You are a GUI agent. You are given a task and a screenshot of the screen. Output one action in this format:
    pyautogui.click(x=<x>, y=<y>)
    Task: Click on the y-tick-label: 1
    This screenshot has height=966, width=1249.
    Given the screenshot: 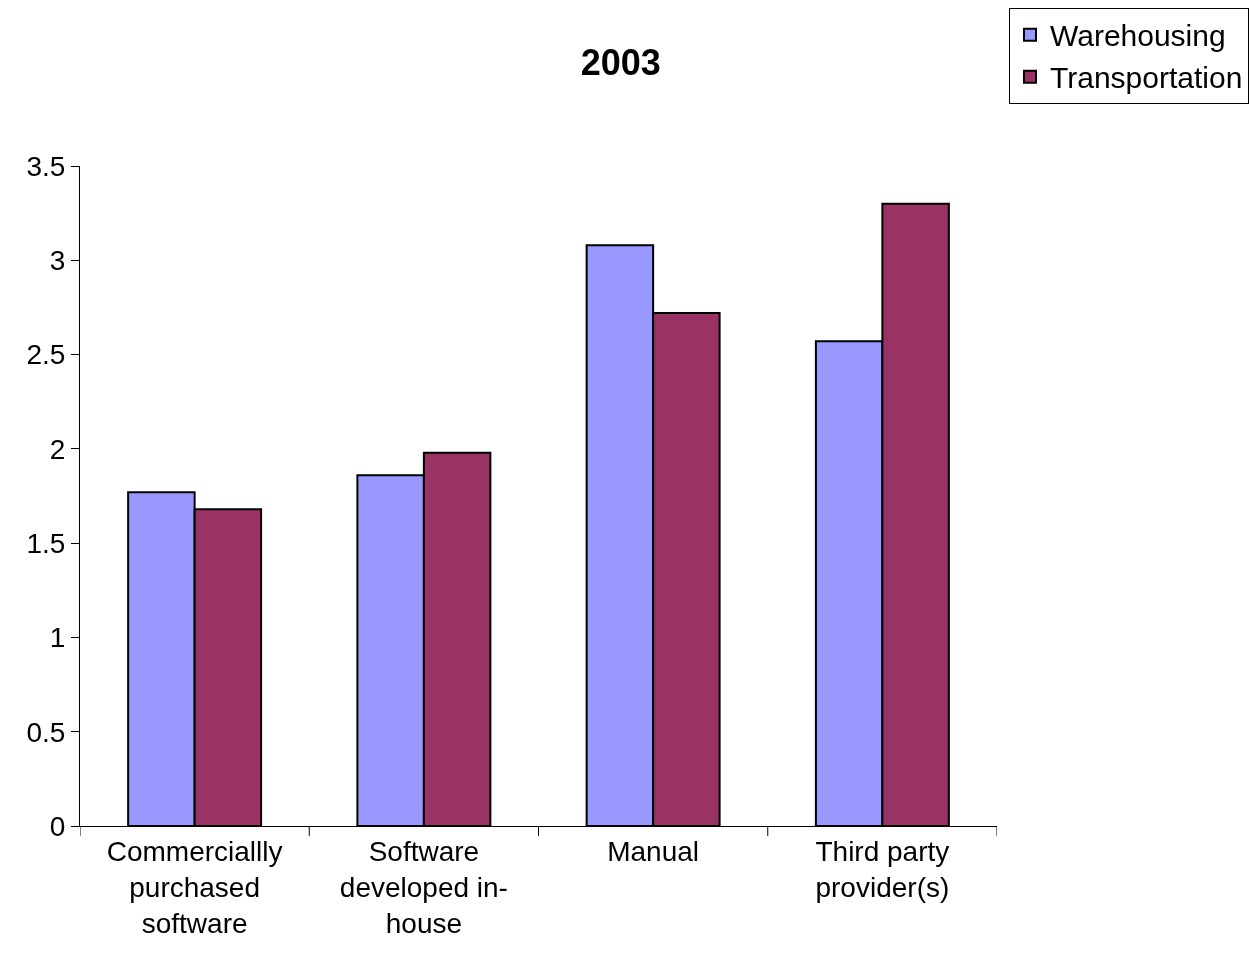 What is the action you would take?
    pyautogui.click(x=57, y=638)
    